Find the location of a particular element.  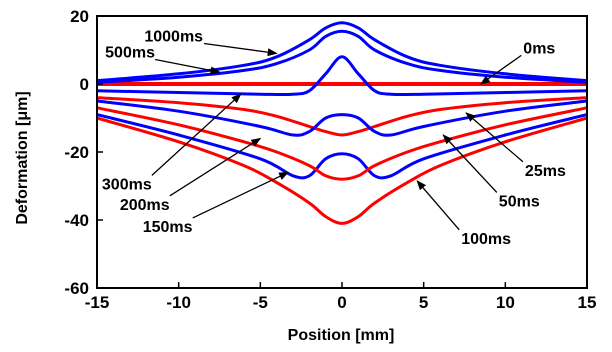

x-tick-label: -5 is located at coordinates (260, 302).